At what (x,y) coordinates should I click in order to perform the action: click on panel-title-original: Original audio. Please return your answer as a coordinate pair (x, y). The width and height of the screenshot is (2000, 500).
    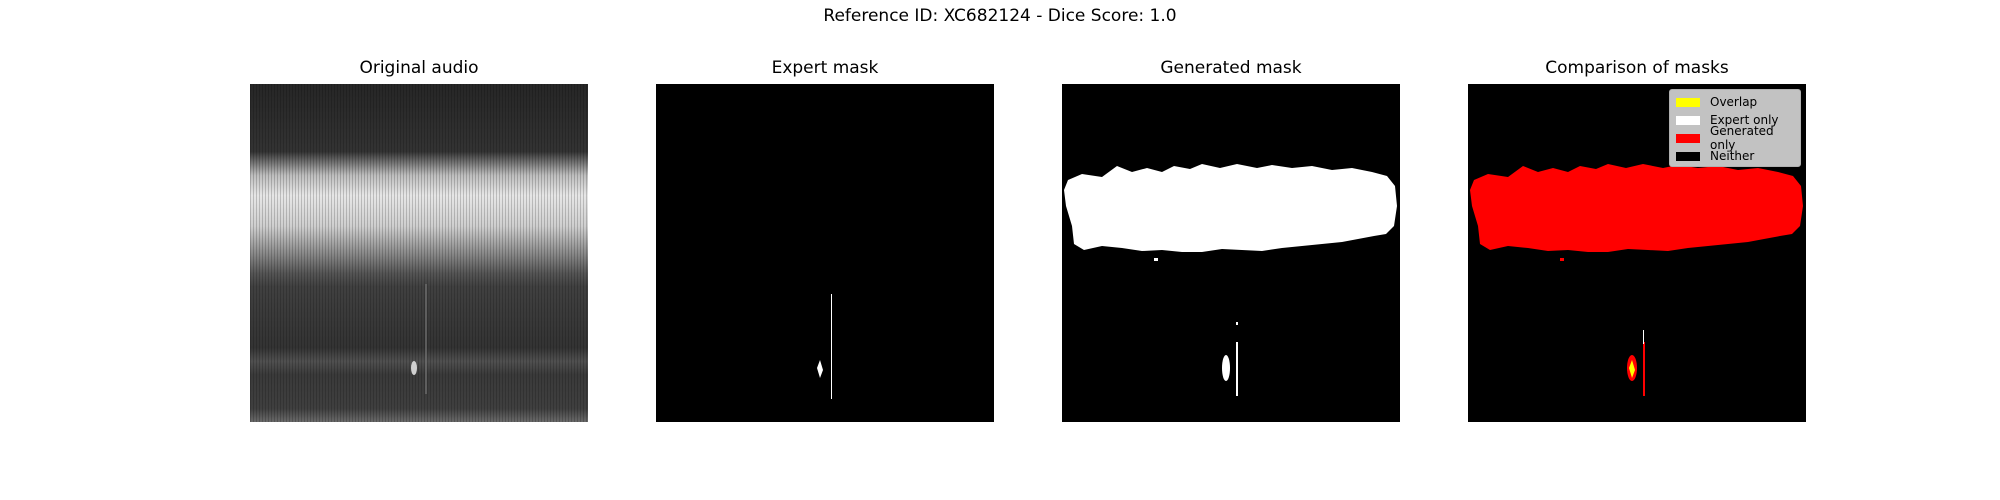
    Looking at the image, I should click on (419, 68).